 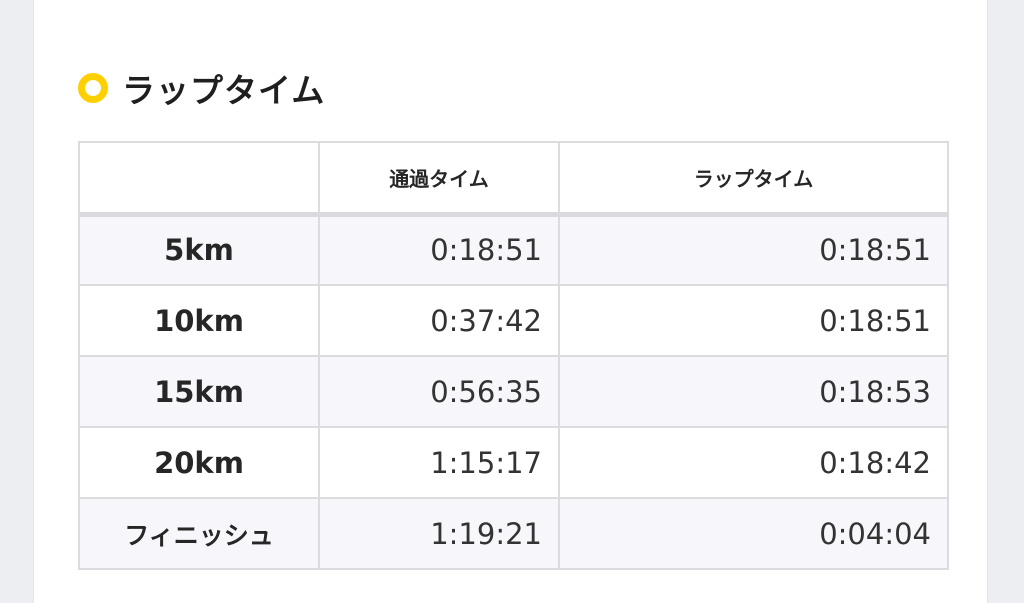 I want to click on table-row: 10km 0:37:42 0:18:51, so click(x=513, y=320).